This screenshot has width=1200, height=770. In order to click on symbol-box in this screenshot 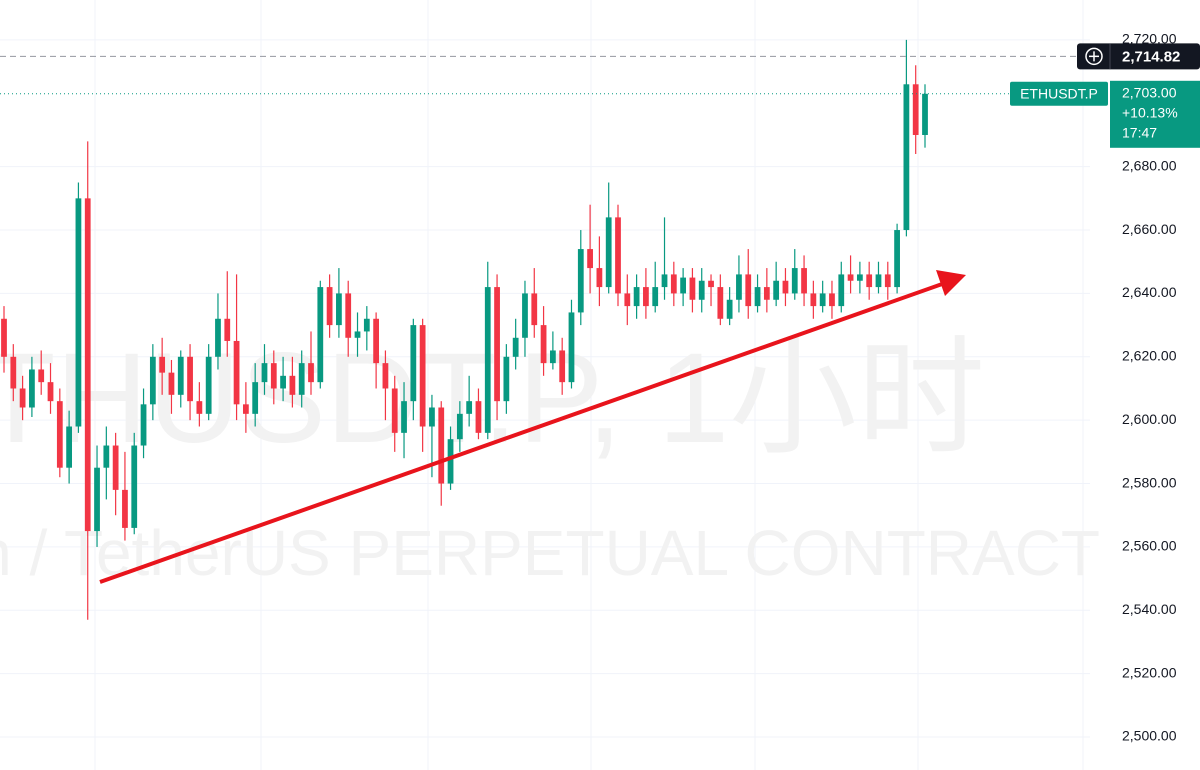, I will do `click(1059, 93)`.